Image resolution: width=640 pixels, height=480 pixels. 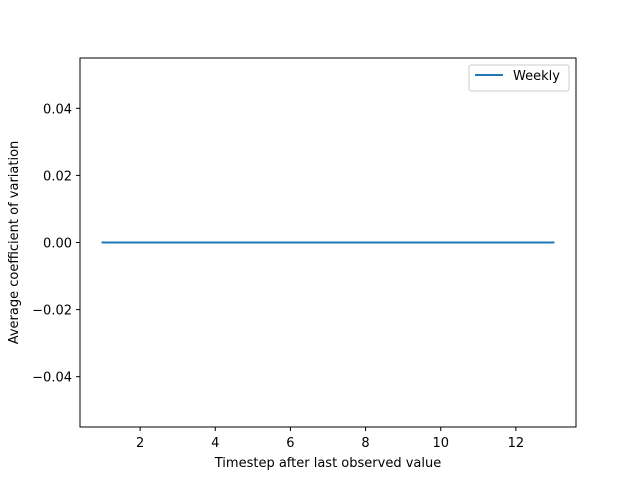 What do you see at coordinates (440, 443) in the screenshot?
I see `x-tick-label: 10` at bounding box center [440, 443].